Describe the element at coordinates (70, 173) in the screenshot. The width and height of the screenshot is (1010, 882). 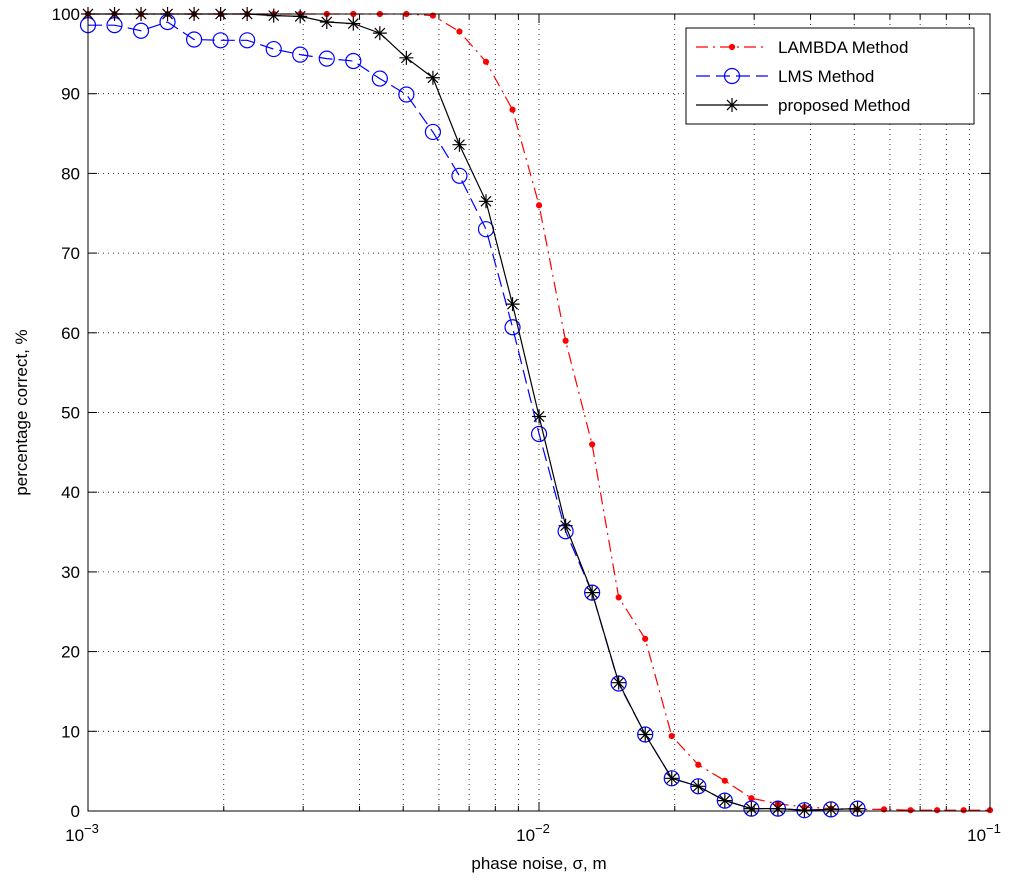
I see `y-tick-label: 80` at that location.